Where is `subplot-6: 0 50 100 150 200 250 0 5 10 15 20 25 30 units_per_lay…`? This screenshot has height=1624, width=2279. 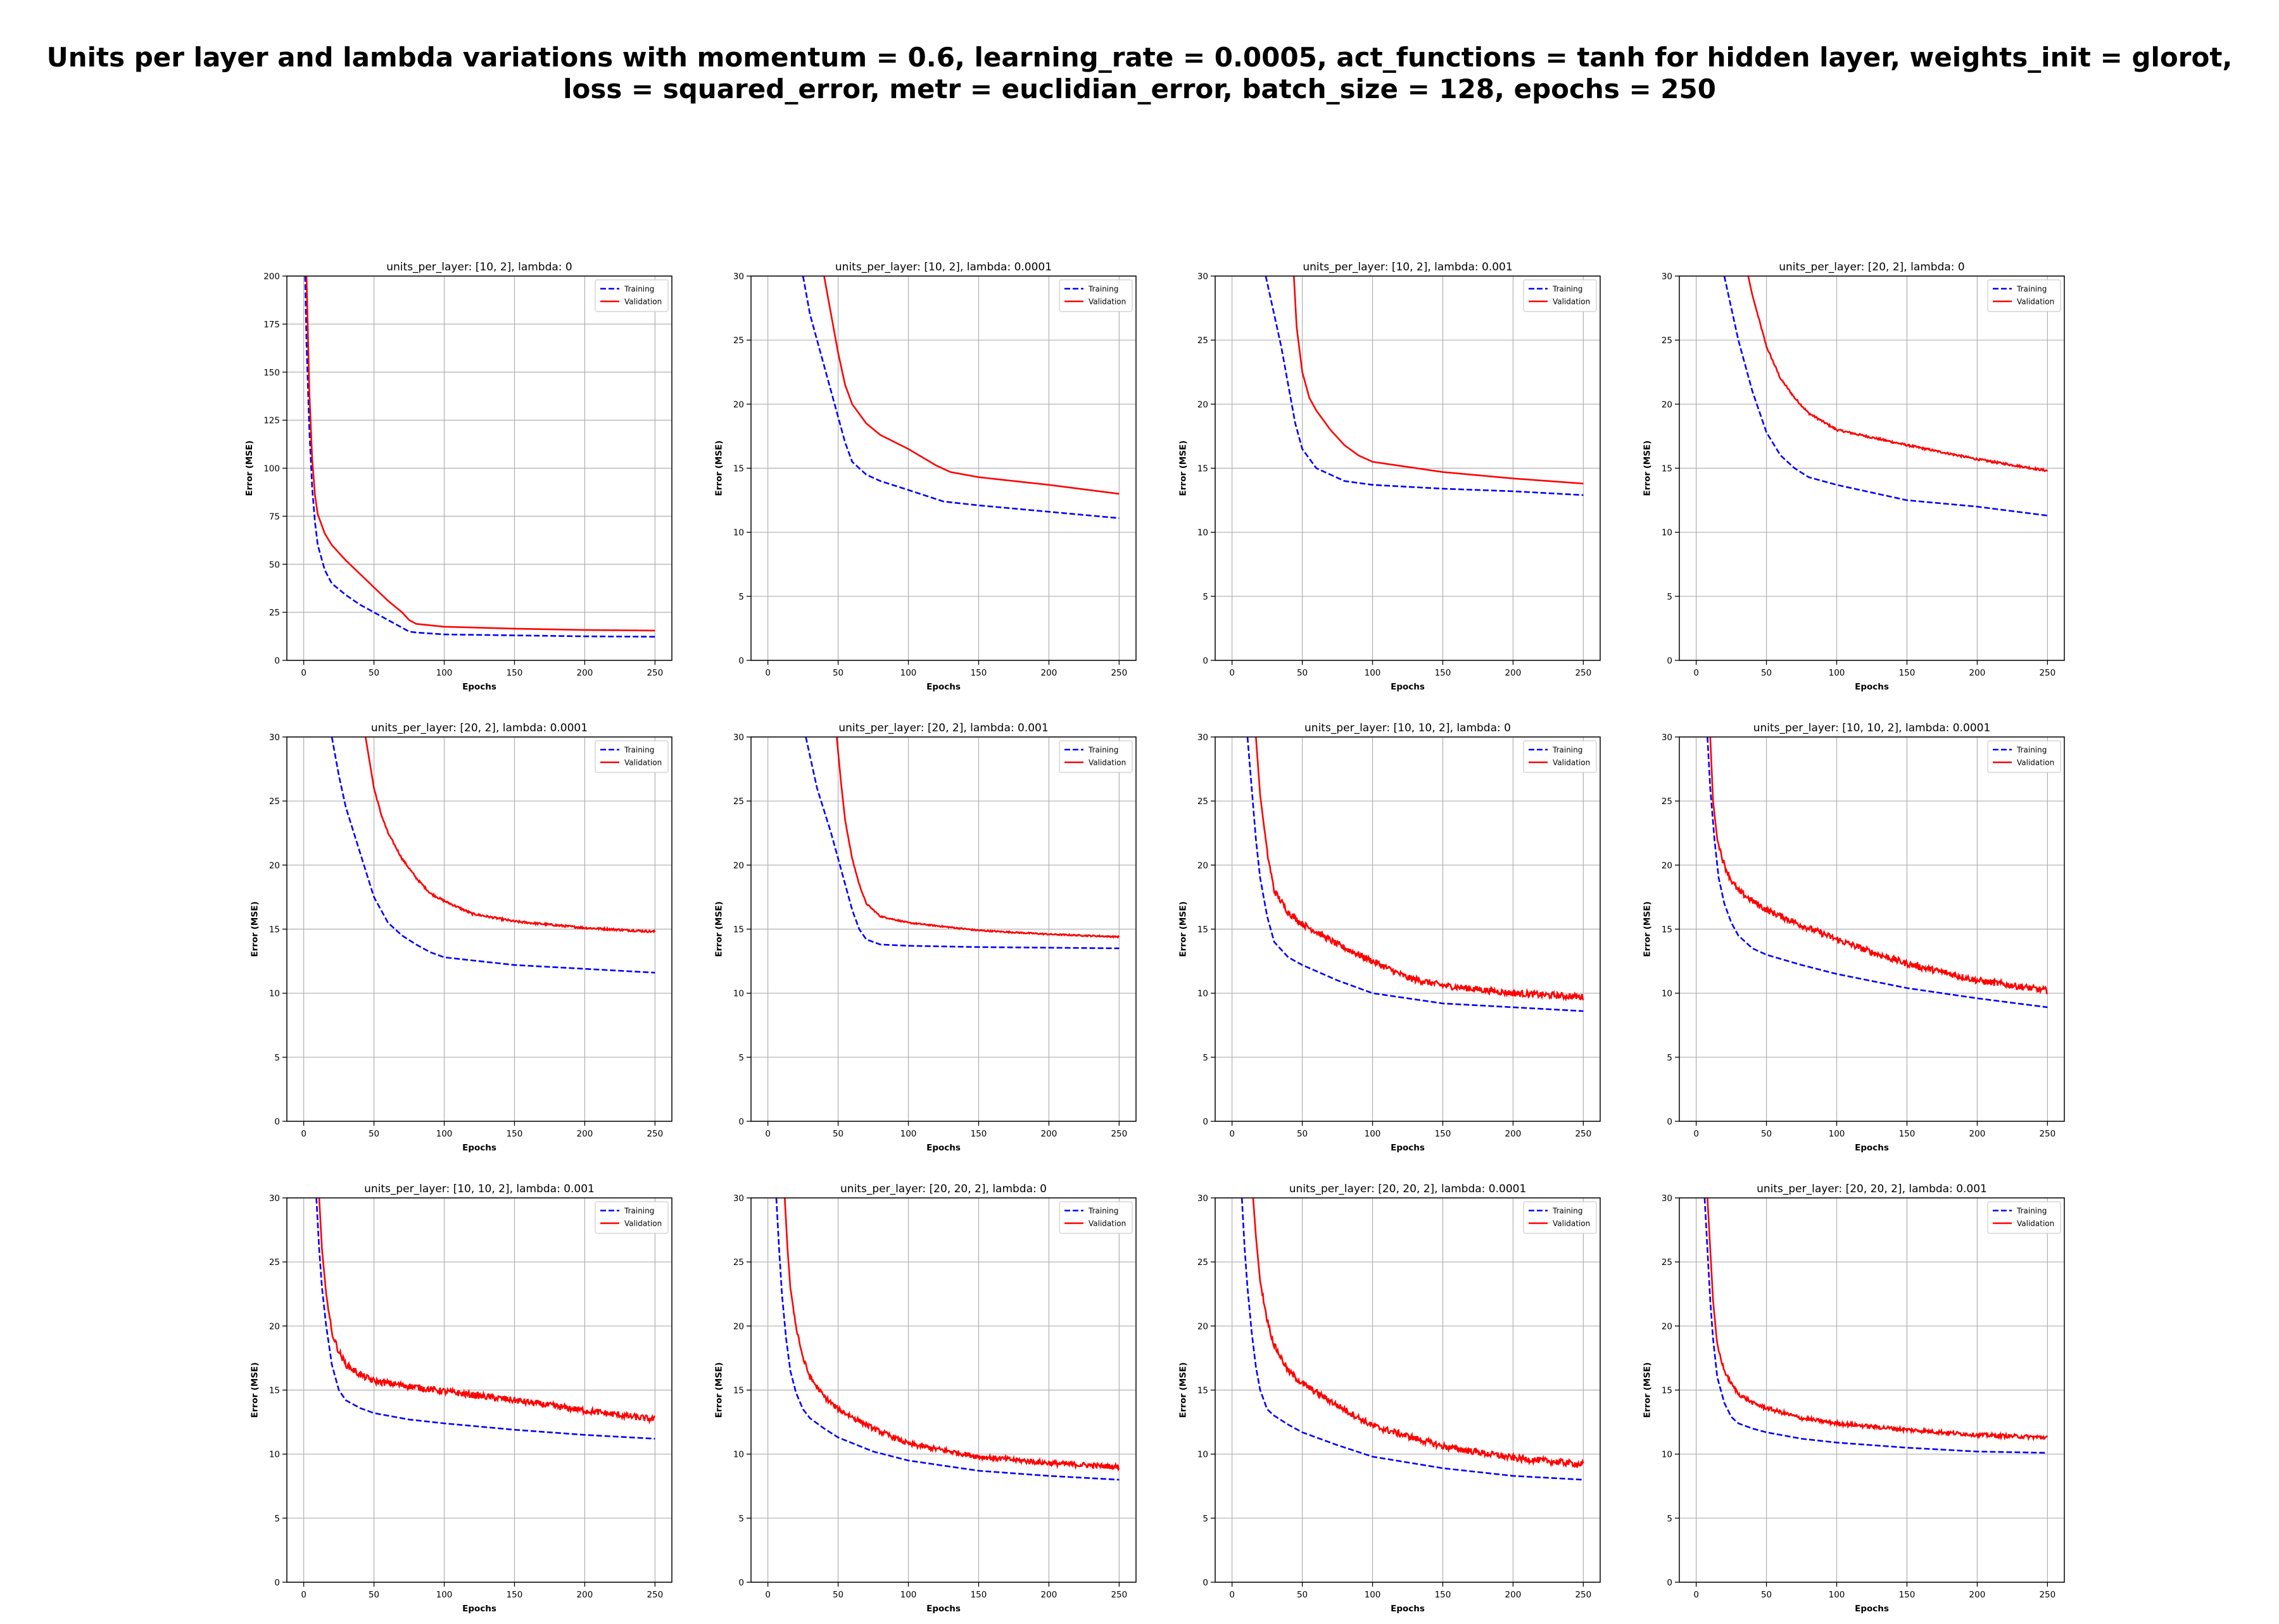
subplot-6: 0 50 100 150 200 250 0 5 10 15 20 25 30 units_per_lay… is located at coordinates (925, 937).